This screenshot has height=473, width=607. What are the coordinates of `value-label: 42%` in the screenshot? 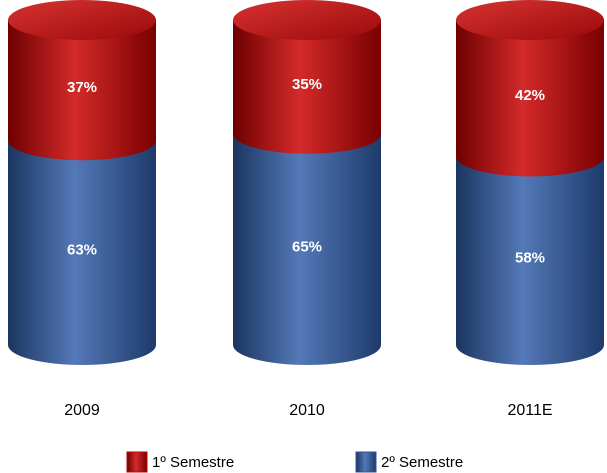 It's located at (530, 95).